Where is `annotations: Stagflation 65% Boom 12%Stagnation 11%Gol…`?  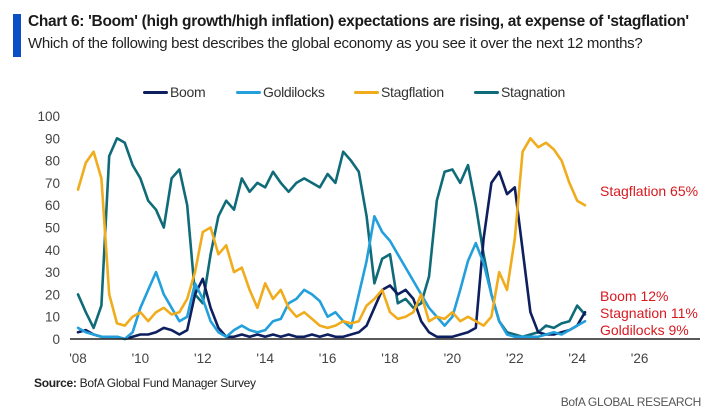 annotations: Stagflation 65% Boom 12%Stagnation 11%Gol… is located at coordinates (649, 260).